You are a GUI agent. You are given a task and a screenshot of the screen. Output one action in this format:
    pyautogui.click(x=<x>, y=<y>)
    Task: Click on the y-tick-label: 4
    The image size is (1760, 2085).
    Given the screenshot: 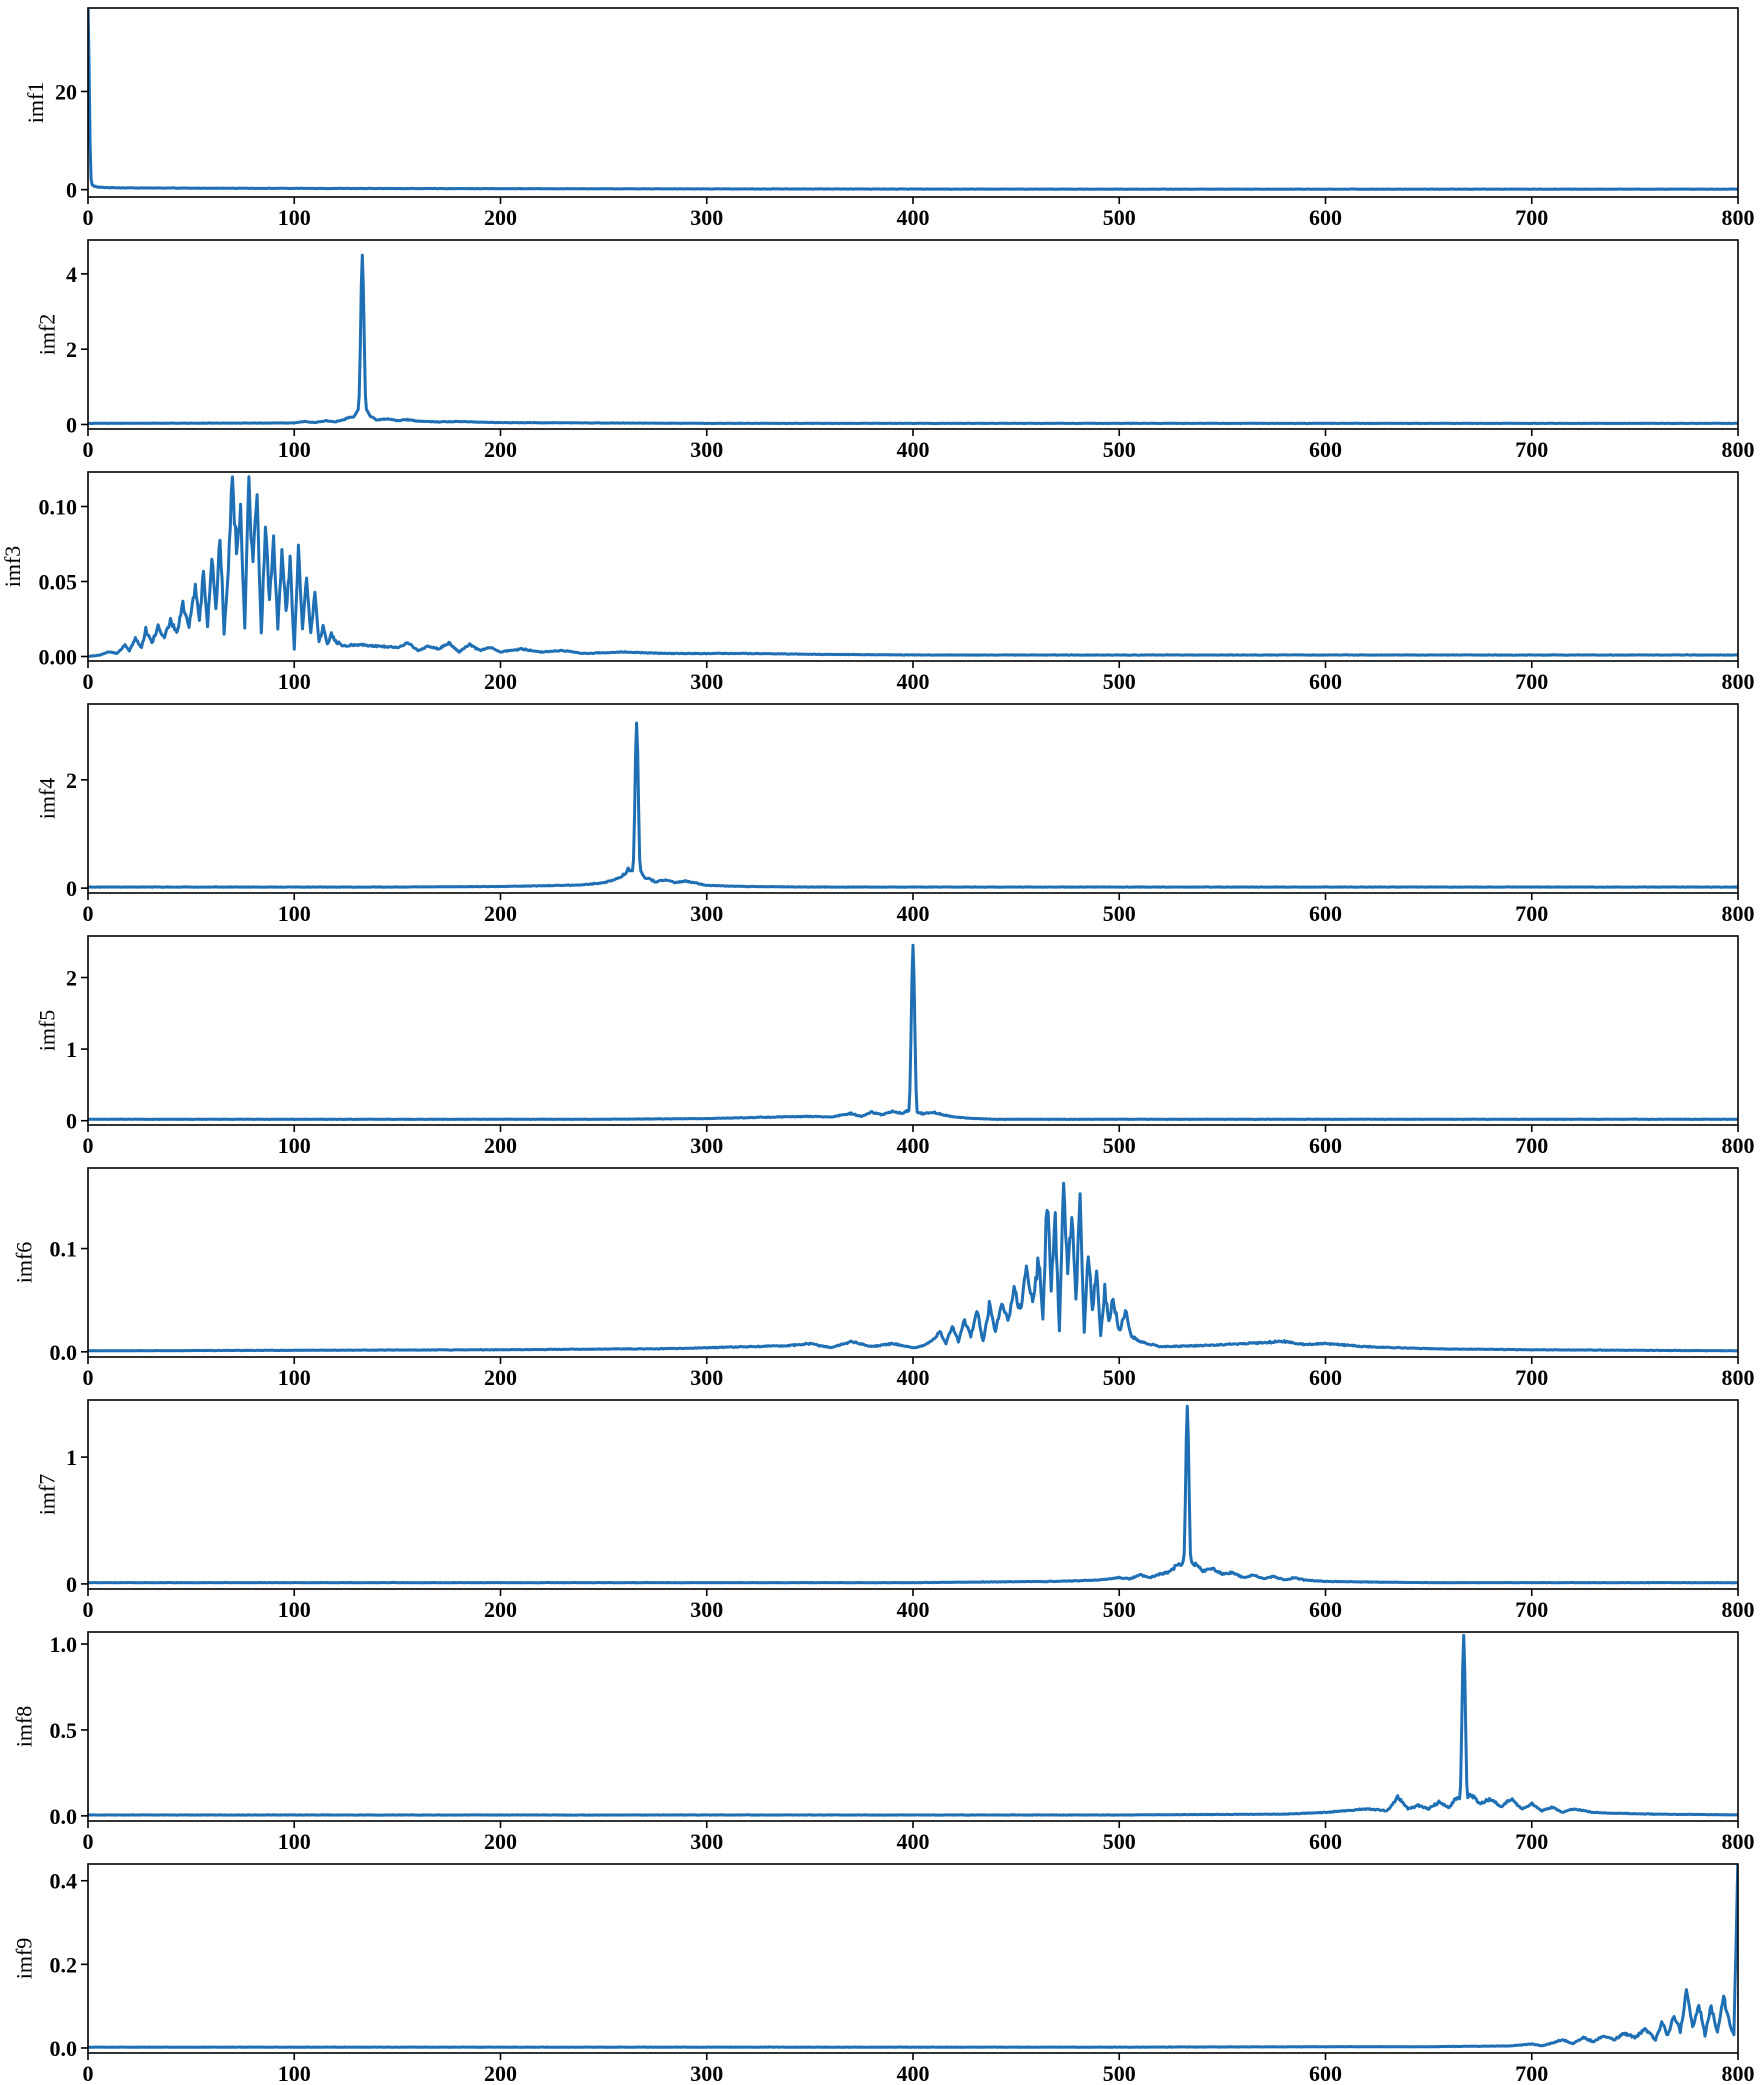 What is the action you would take?
    pyautogui.click(x=71, y=274)
    